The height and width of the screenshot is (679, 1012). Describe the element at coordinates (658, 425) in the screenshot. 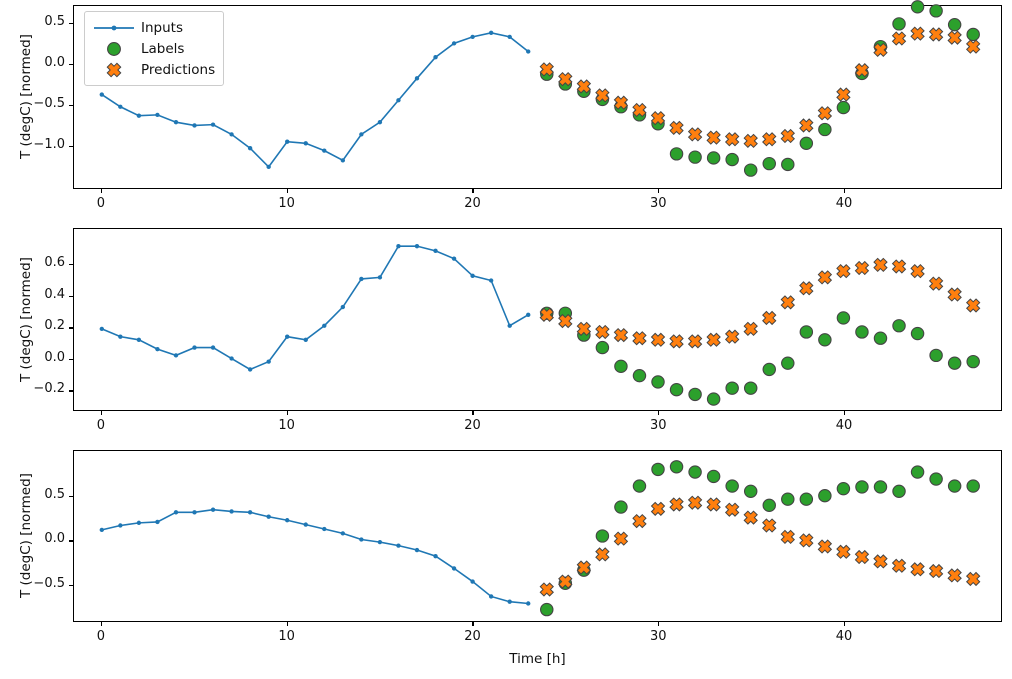

I see `x-tick-label: 30` at that location.